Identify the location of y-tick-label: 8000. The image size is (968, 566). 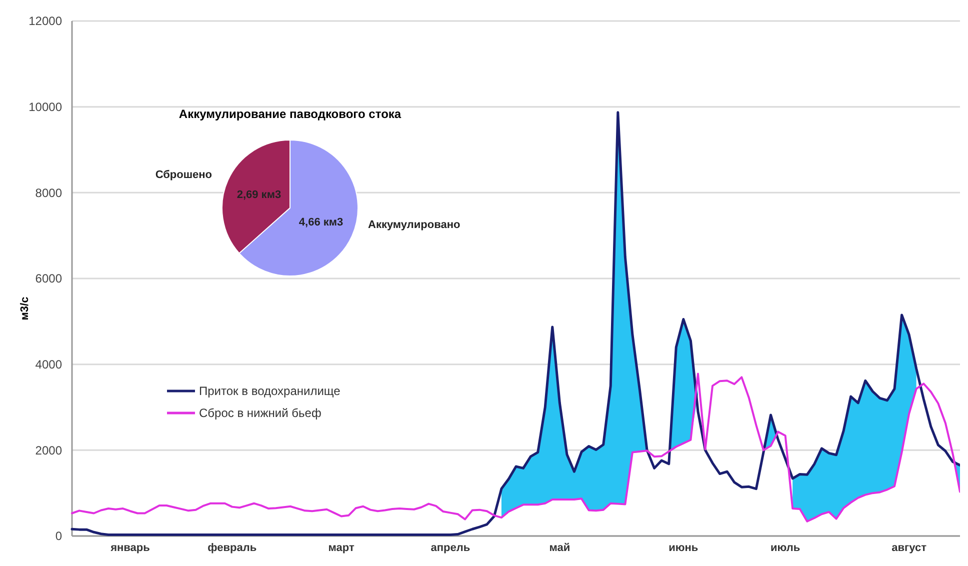
(48, 193).